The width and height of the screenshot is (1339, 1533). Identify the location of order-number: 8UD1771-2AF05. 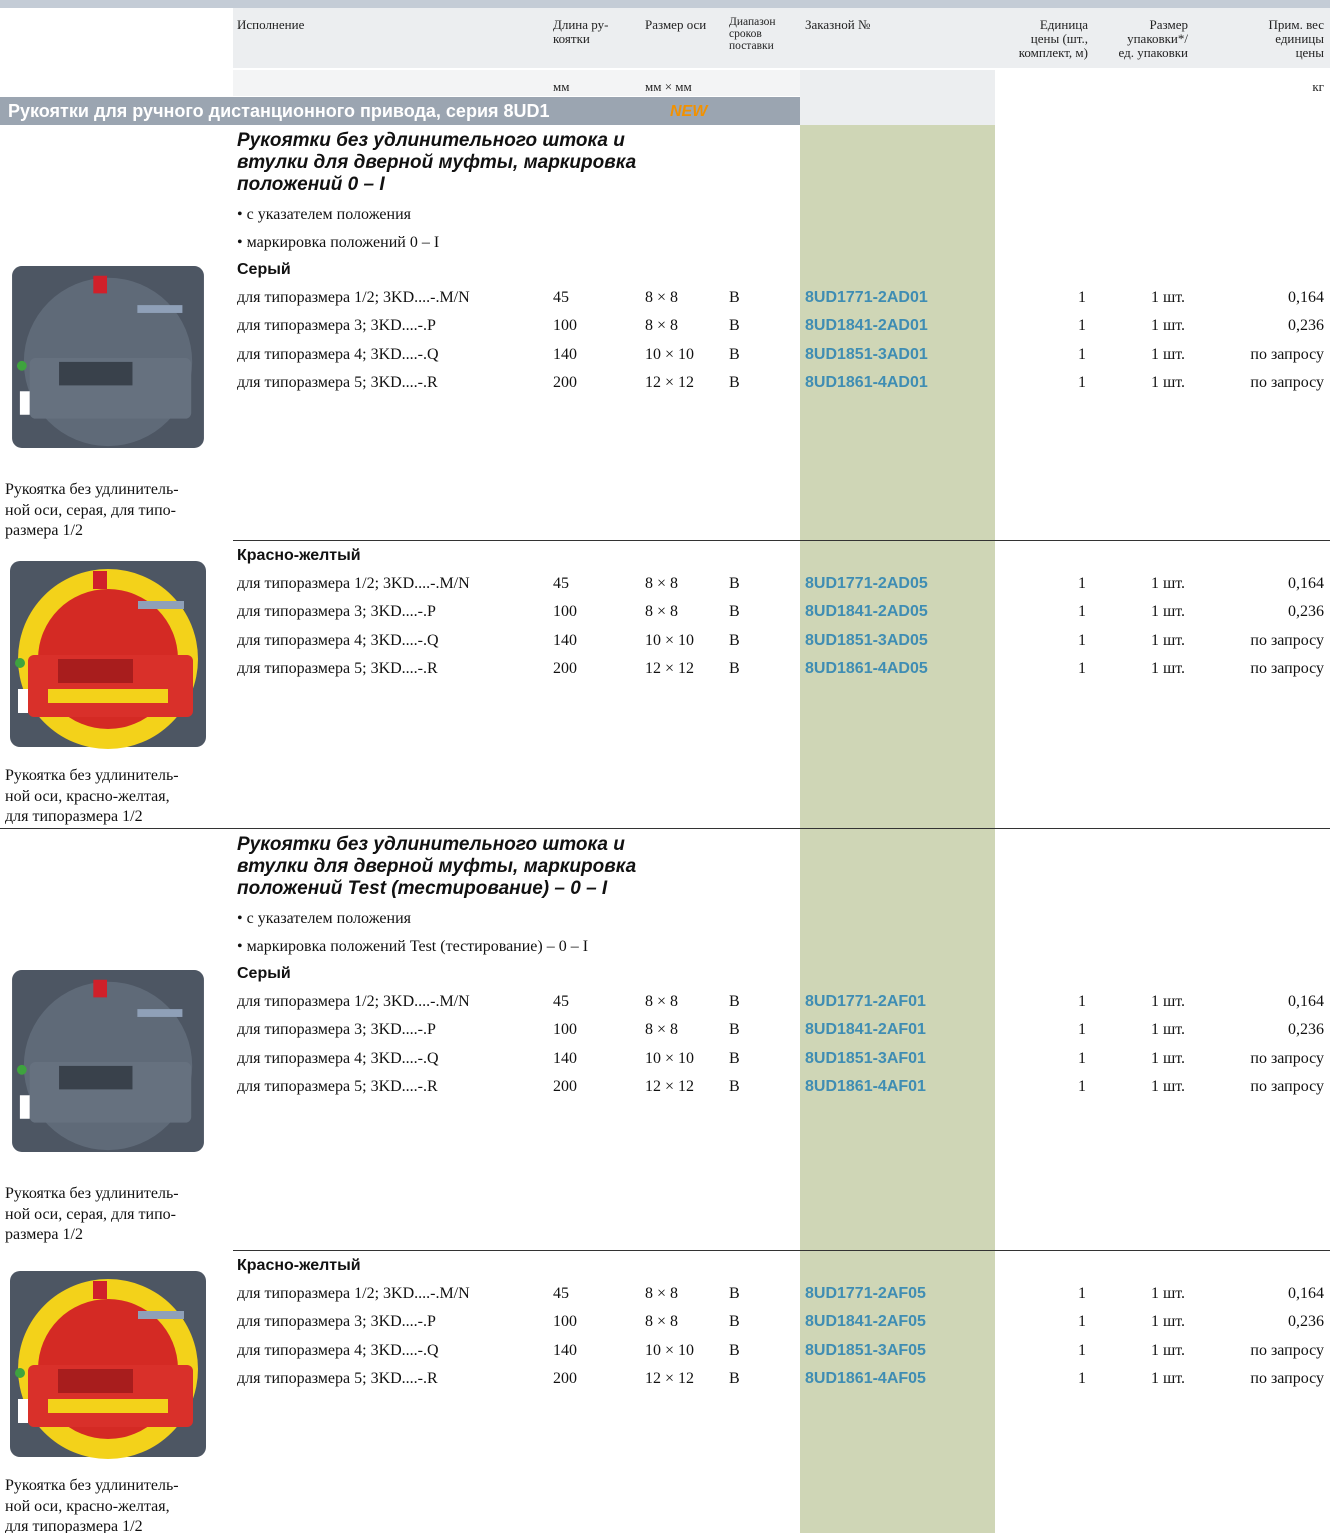
(865, 1293).